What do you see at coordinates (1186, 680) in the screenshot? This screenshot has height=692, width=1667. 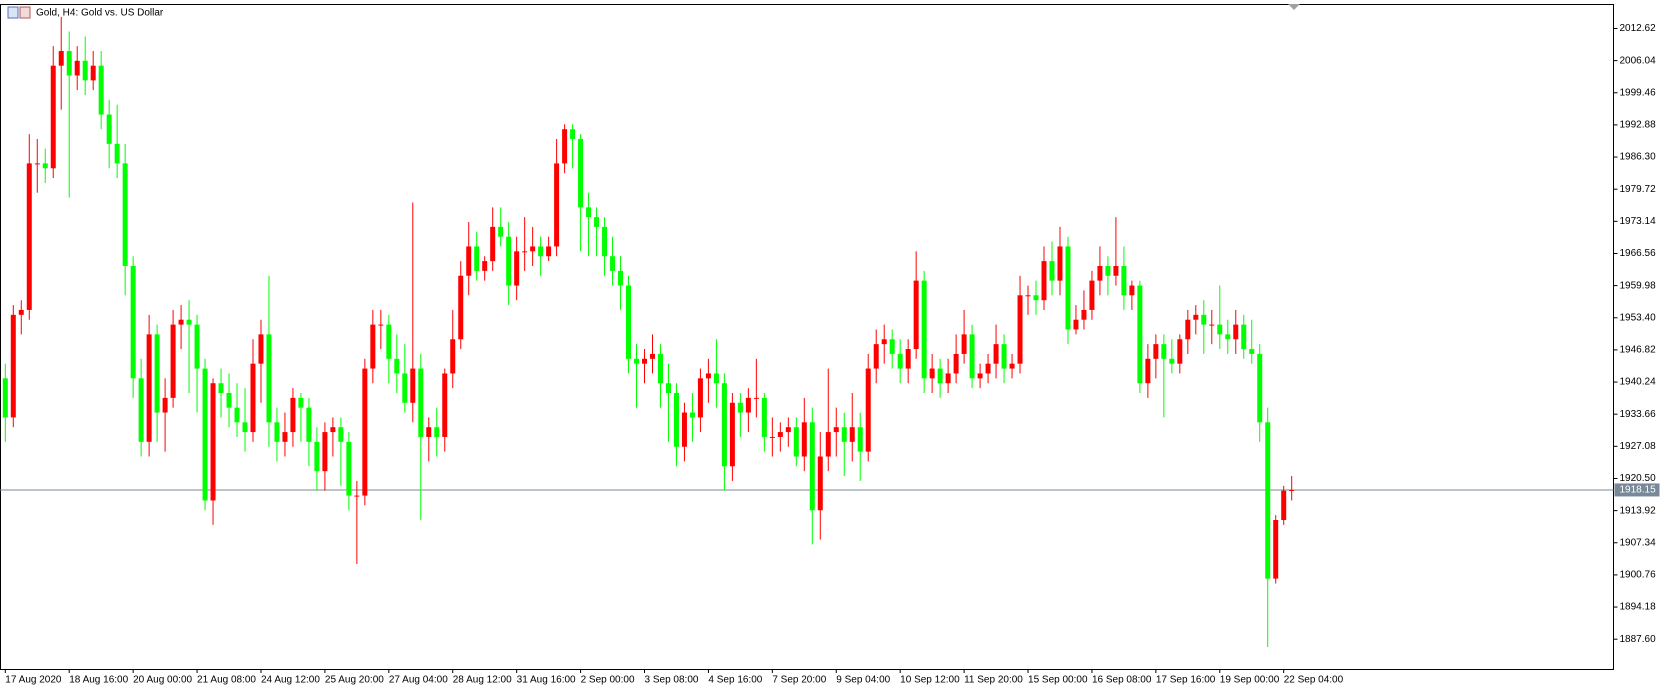 I see `x-tick-label: 17 Sep 16:00` at bounding box center [1186, 680].